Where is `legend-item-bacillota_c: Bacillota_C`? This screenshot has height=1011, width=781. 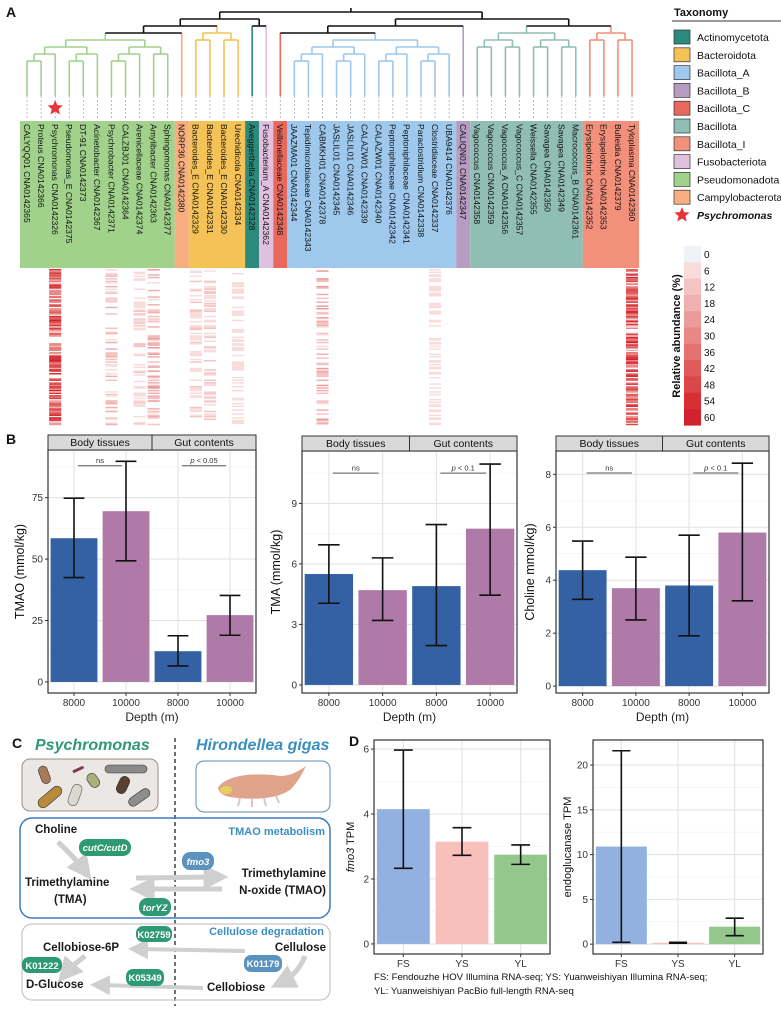 legend-item-bacillota_c: Bacillota_C is located at coordinates (712, 108).